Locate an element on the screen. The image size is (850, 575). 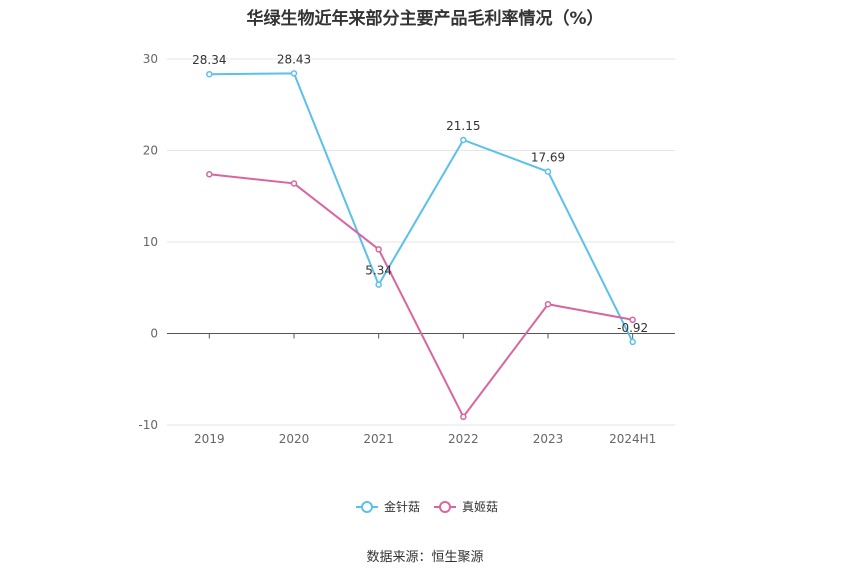
data-source: 数据来源：恒生聚源 is located at coordinates (425, 557).